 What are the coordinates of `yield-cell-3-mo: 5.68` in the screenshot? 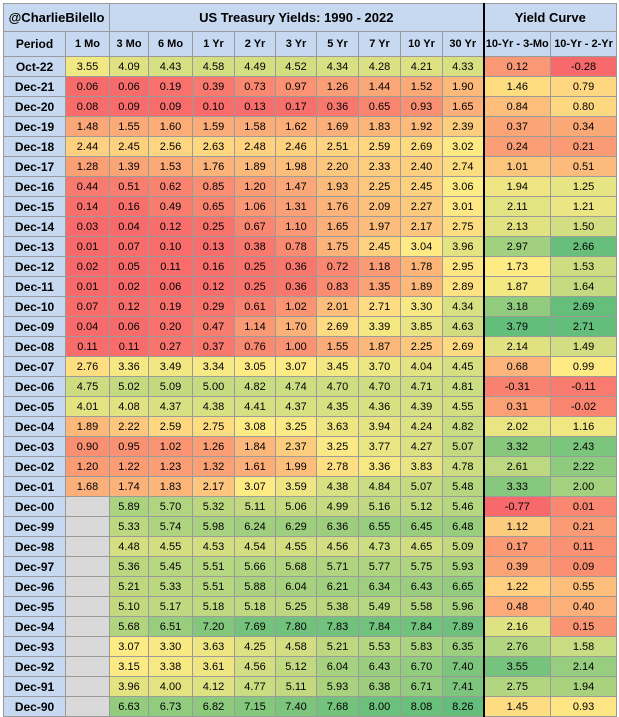 It's located at (129, 626).